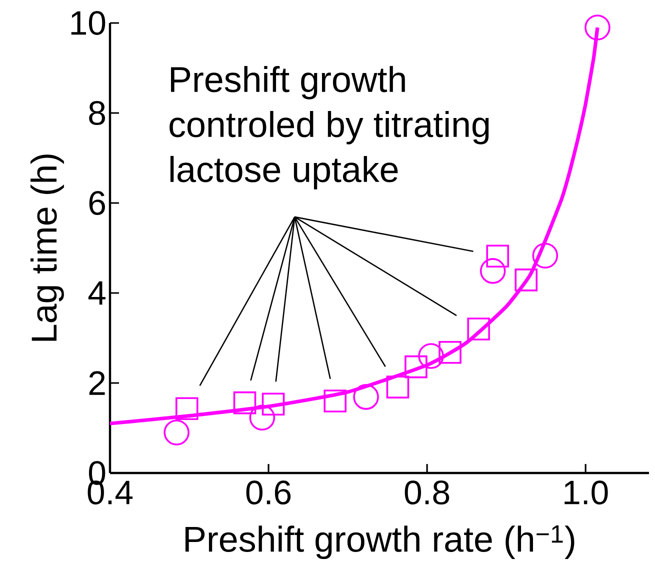  What do you see at coordinates (288, 83) in the screenshot?
I see `annotation: Preshift growth` at bounding box center [288, 83].